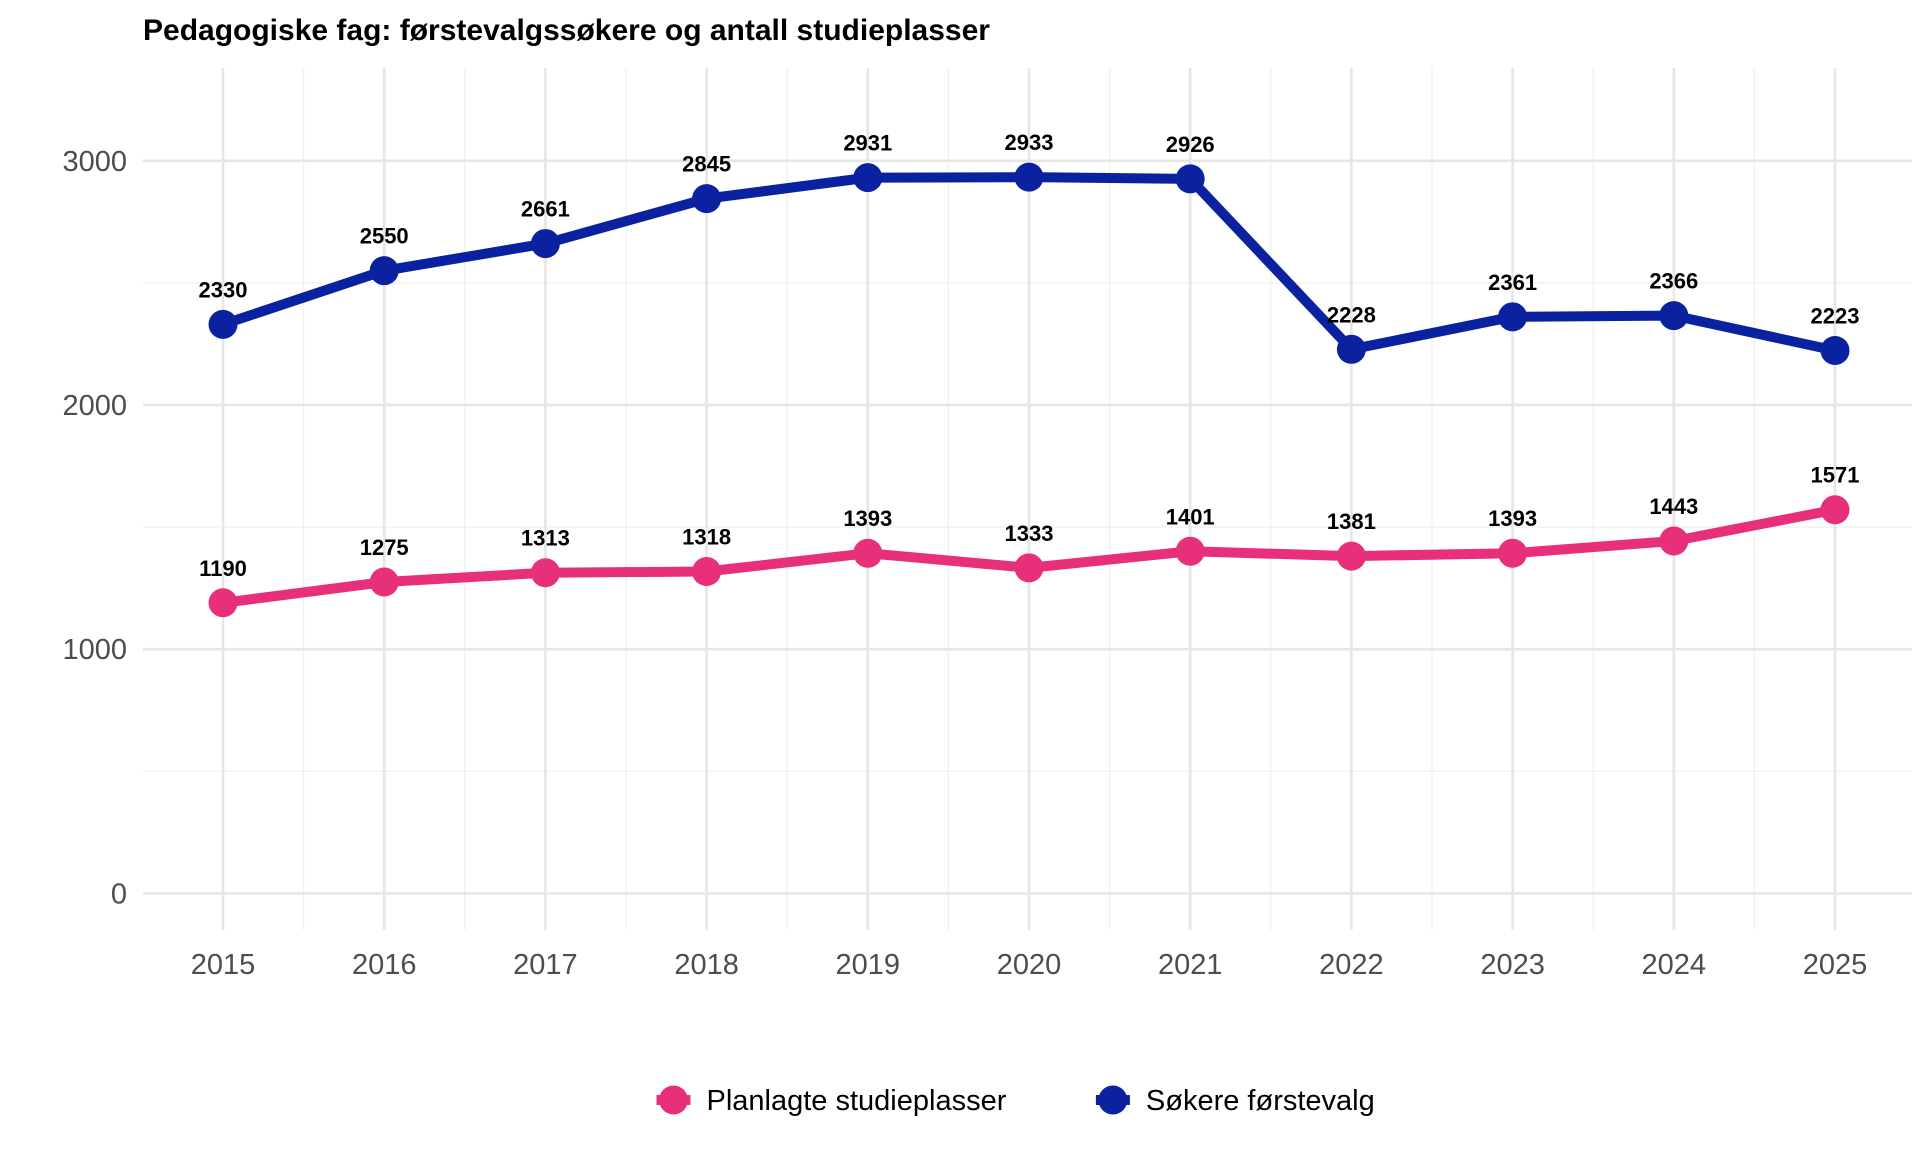 The image size is (1920, 1152). I want to click on x-tick-label: 2025, so click(1835, 965).